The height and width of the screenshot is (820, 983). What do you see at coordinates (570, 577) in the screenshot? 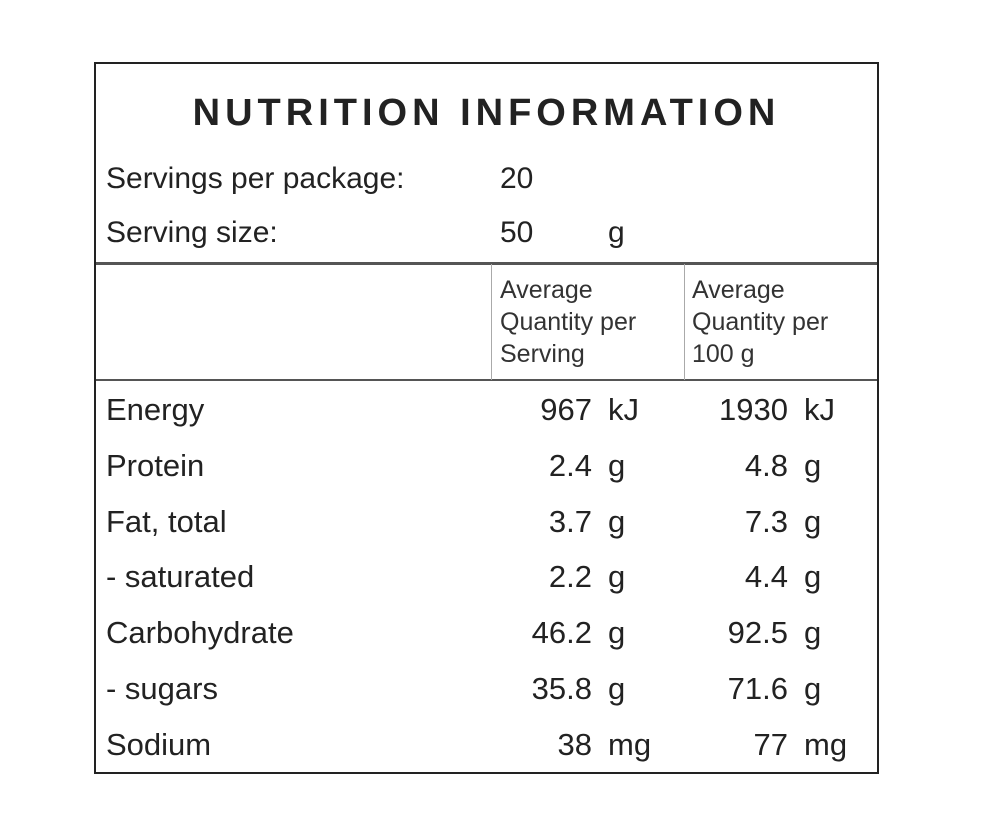
I see `per-serving-value: 2.2` at bounding box center [570, 577].